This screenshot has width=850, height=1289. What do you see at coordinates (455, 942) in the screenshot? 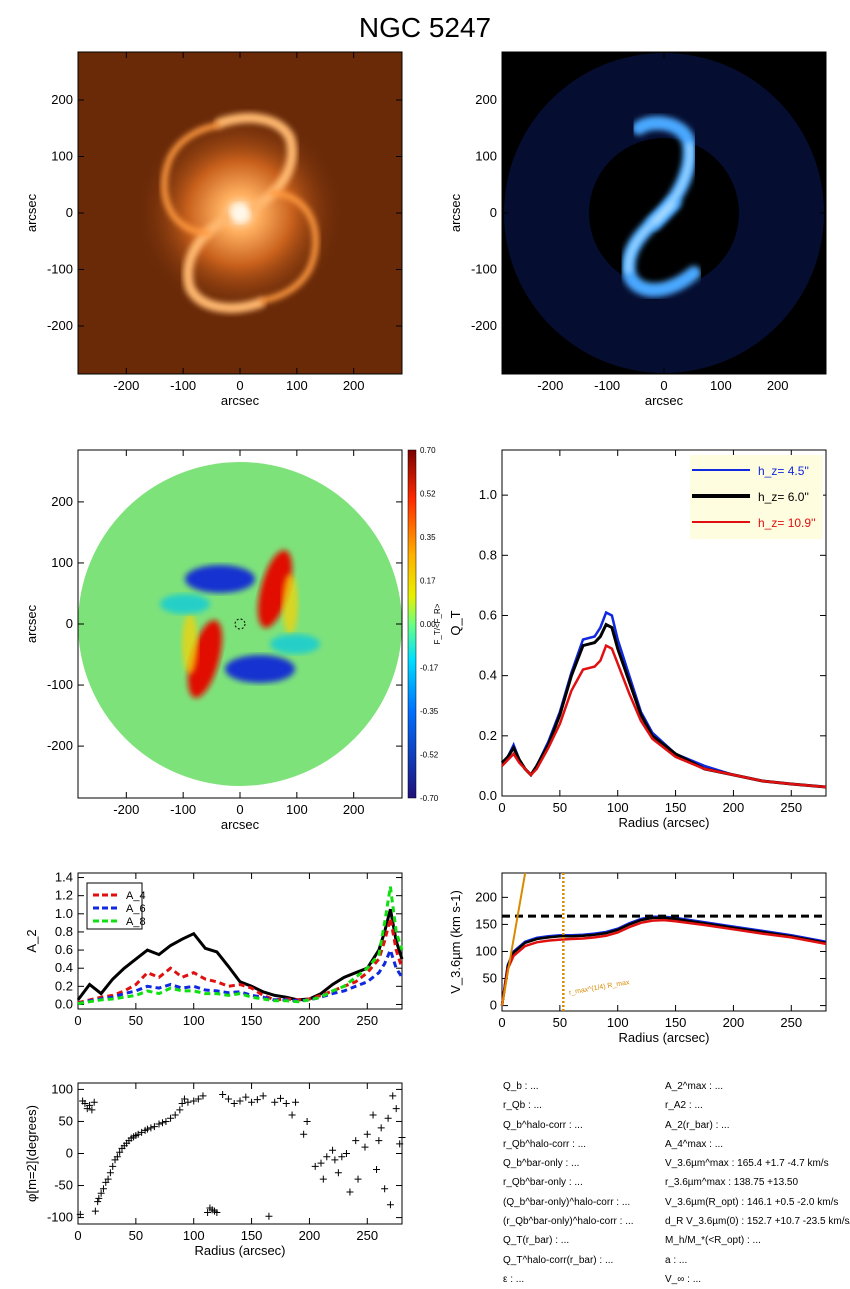
I see `y-axis-label-vel: V_3.6µm (km s-1)` at bounding box center [455, 942].